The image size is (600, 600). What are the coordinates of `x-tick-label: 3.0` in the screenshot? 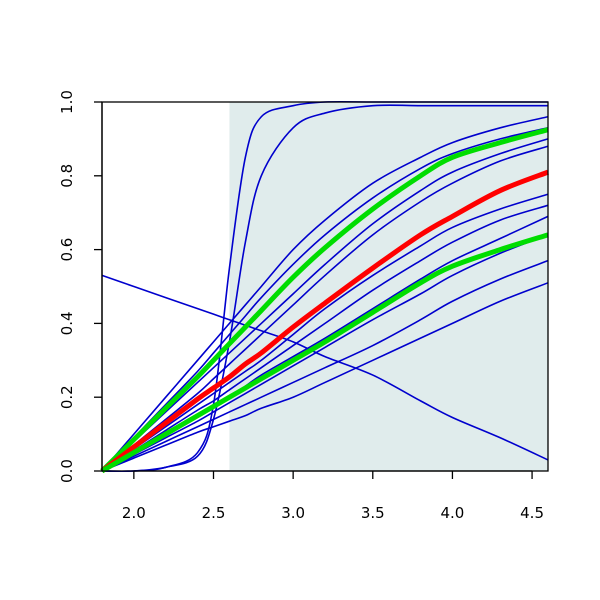 It's located at (293, 513).